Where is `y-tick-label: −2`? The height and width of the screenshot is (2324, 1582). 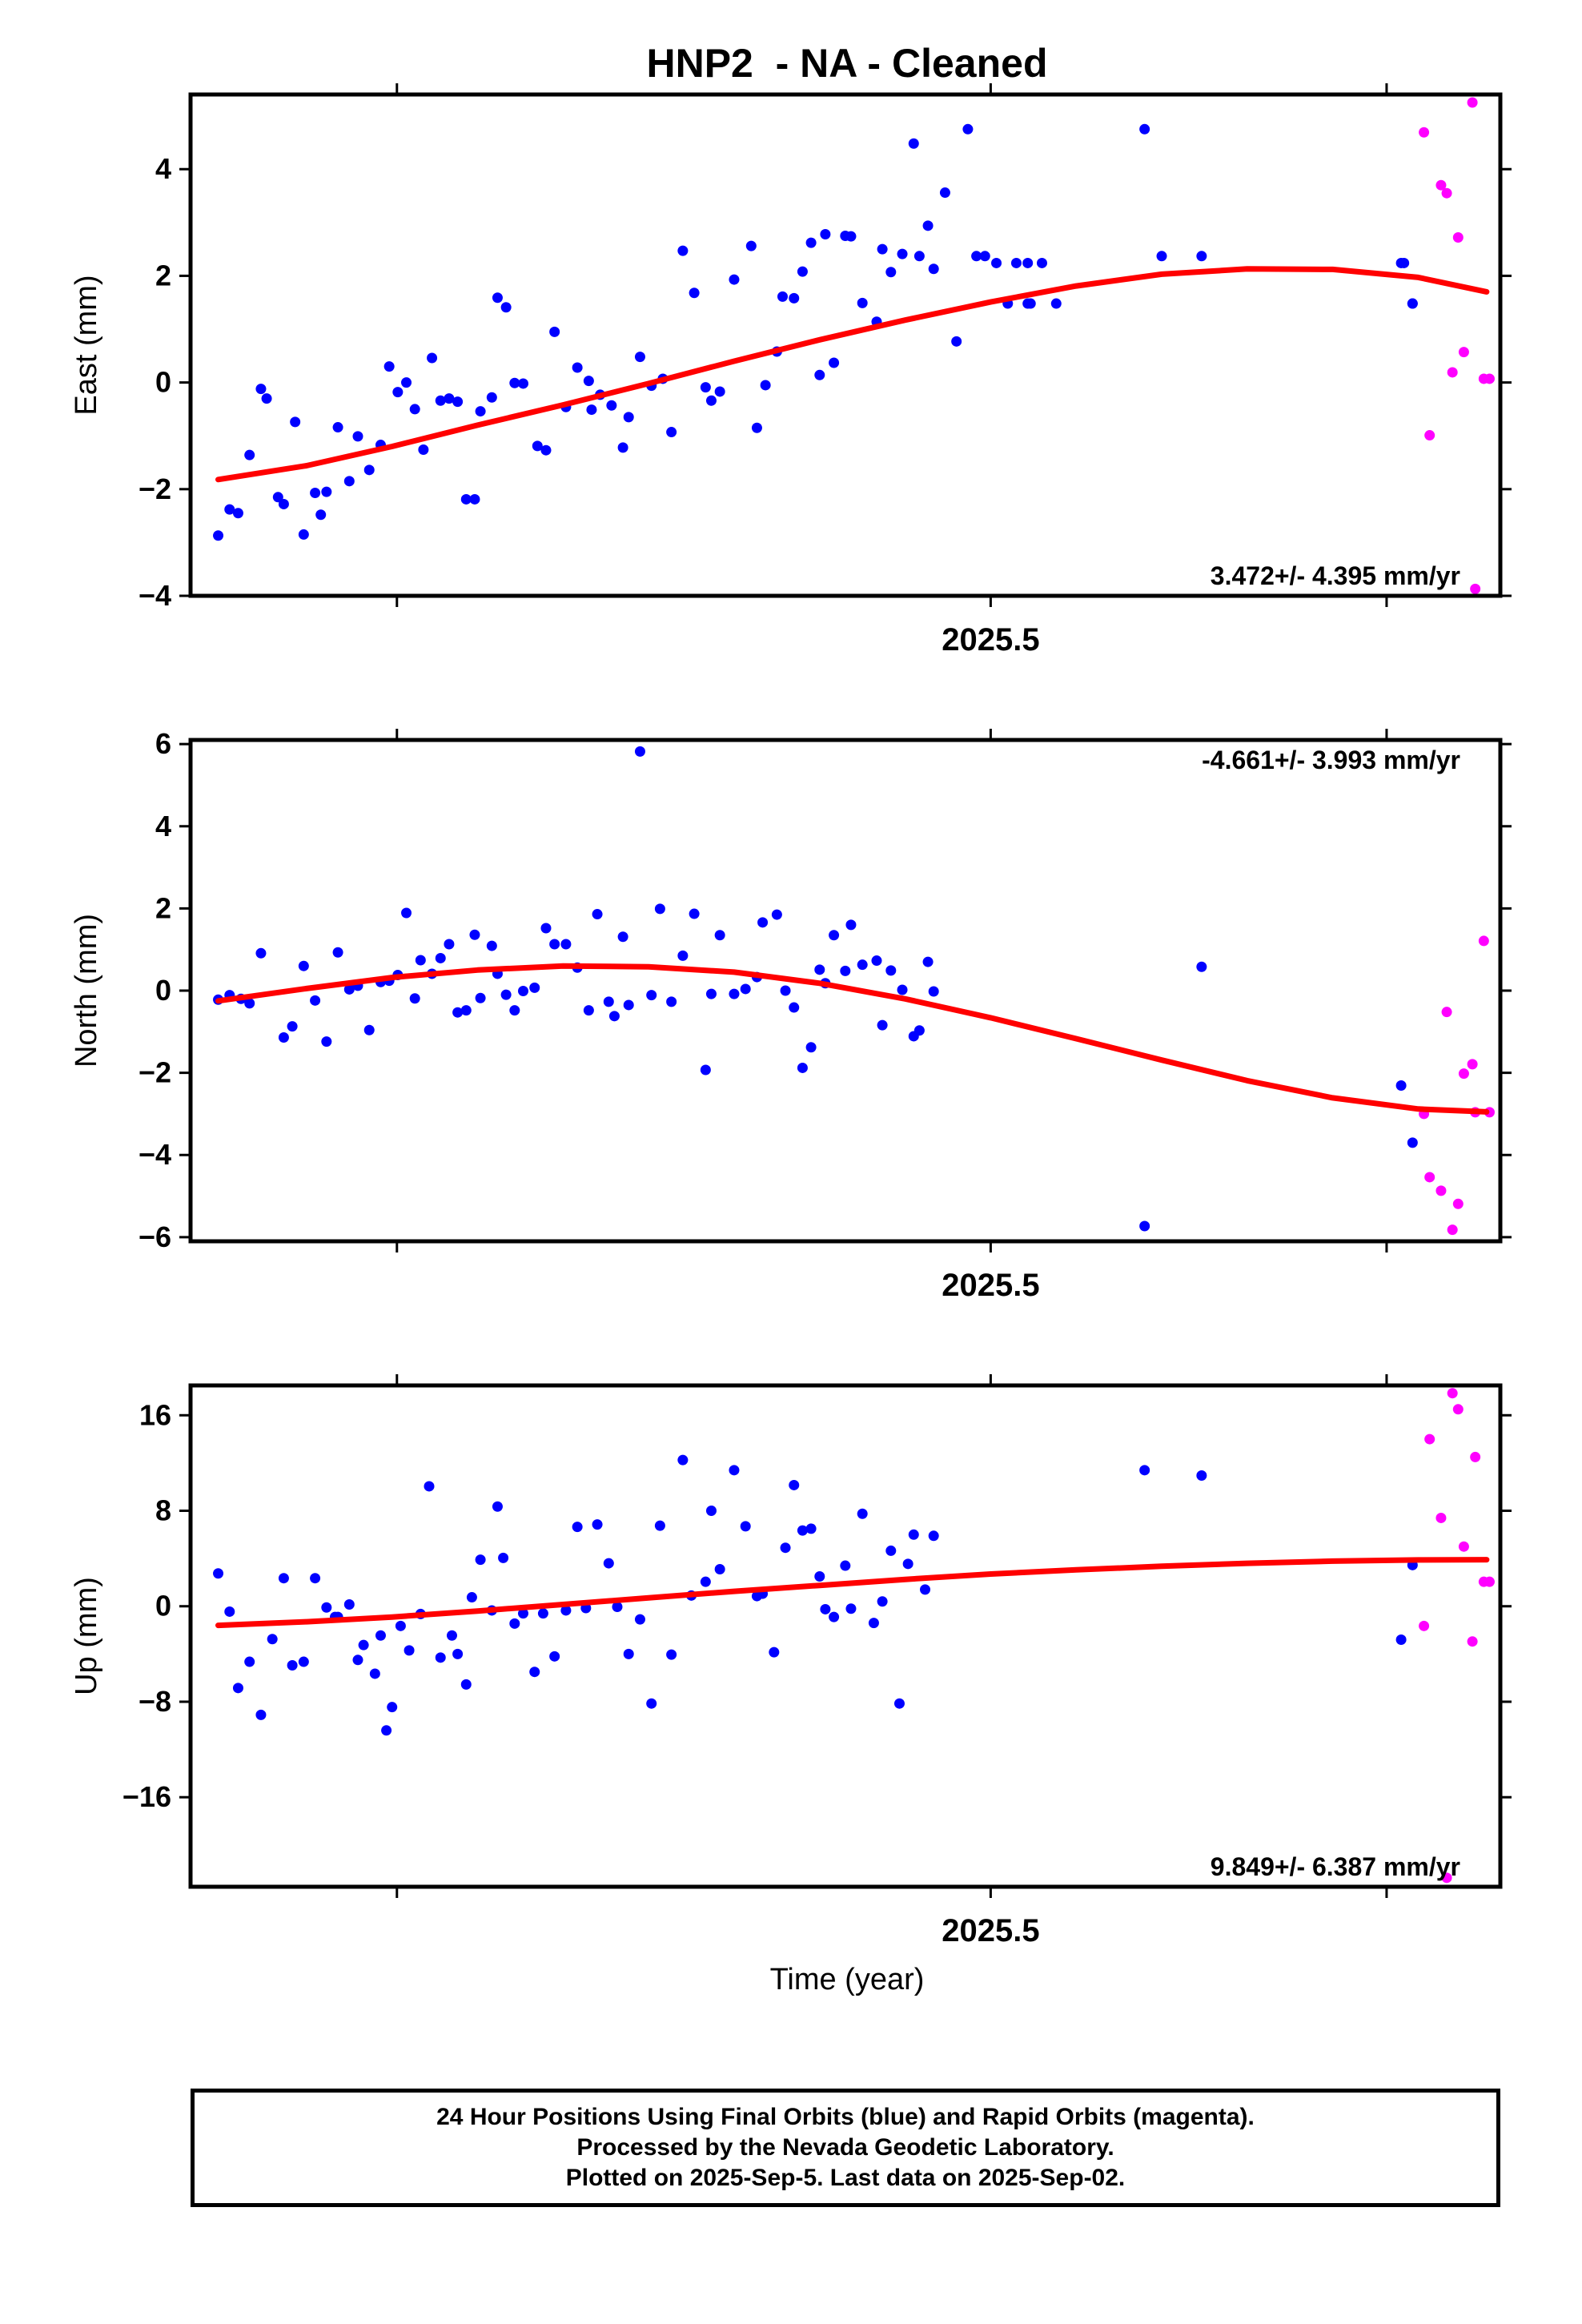 y-tick-label: −2 is located at coordinates (155, 1072).